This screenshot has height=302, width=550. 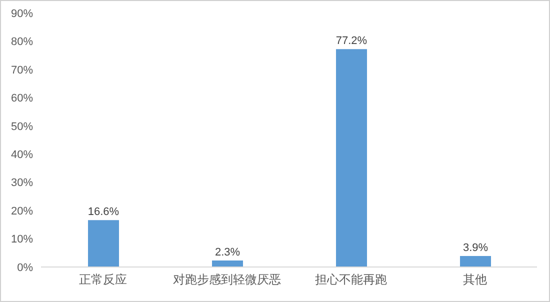 What do you see at coordinates (22, 126) in the screenshot?
I see `y-tick-label: 50%` at bounding box center [22, 126].